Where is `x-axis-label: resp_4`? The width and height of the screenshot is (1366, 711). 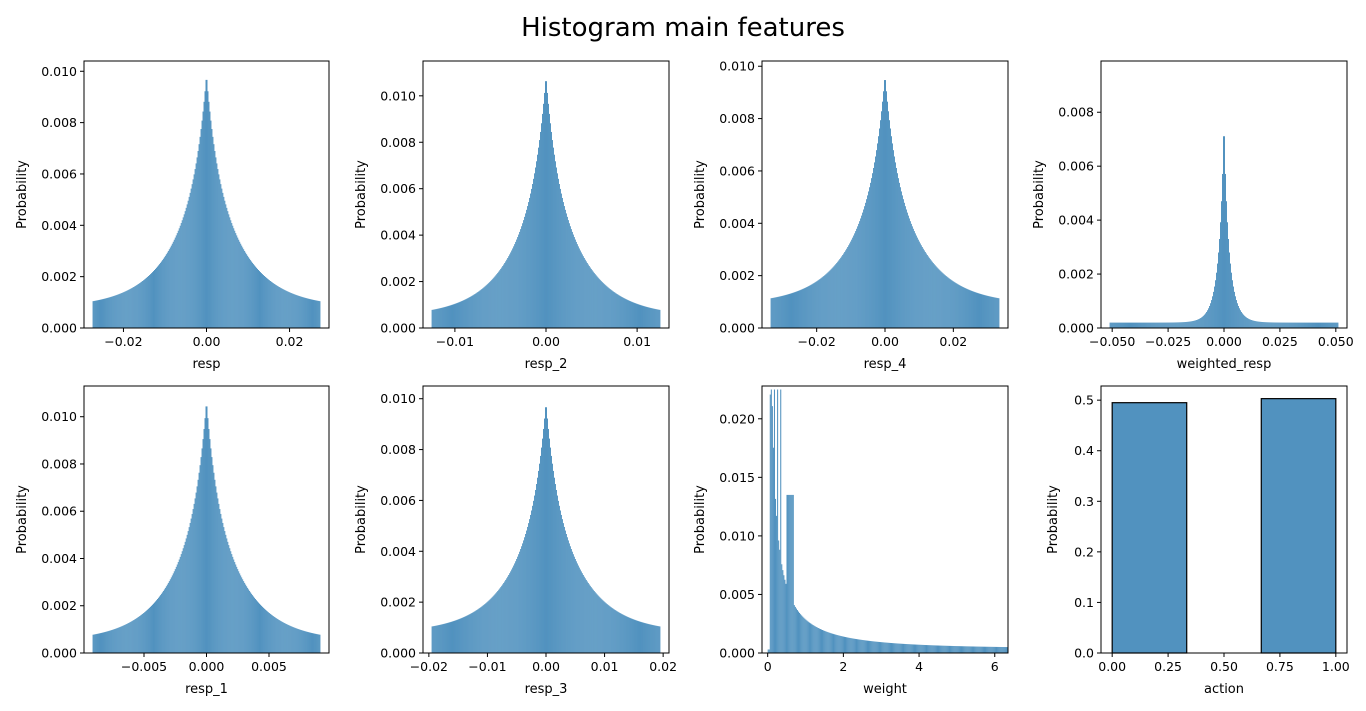
x-axis-label: resp_4 is located at coordinates (885, 364).